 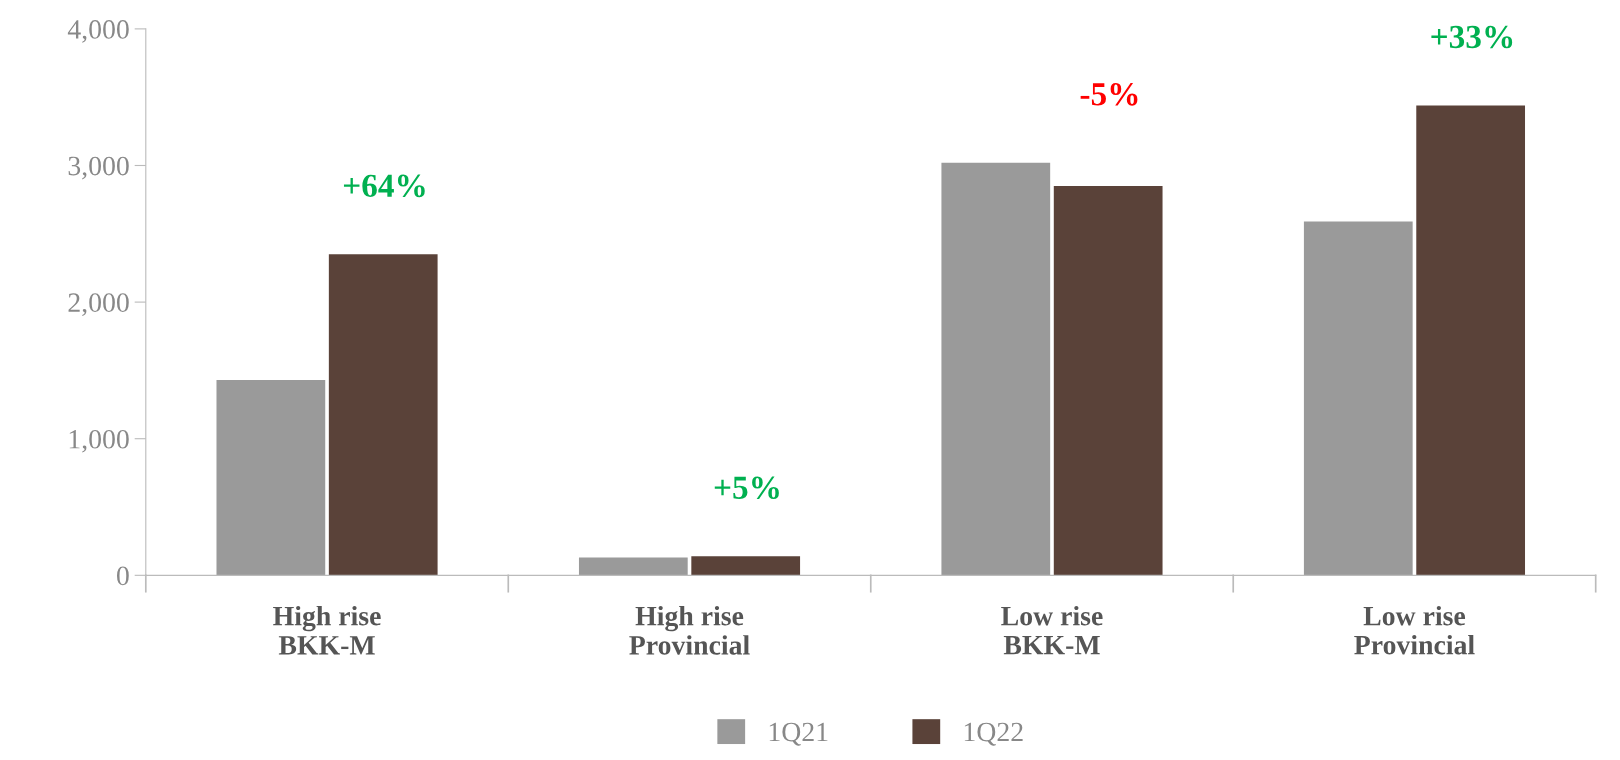 What do you see at coordinates (798, 734) in the screenshot?
I see `legend-label: 1Q21` at bounding box center [798, 734].